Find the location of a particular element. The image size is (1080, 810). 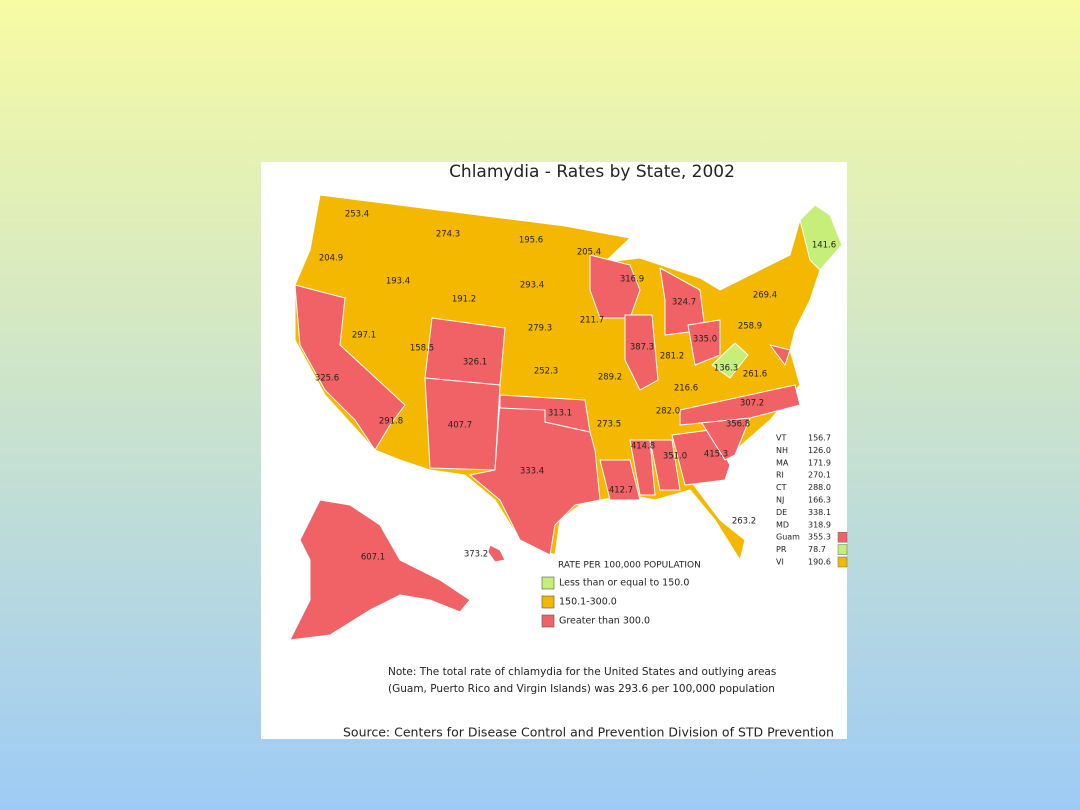

state-rate: 289.2 is located at coordinates (610, 378).